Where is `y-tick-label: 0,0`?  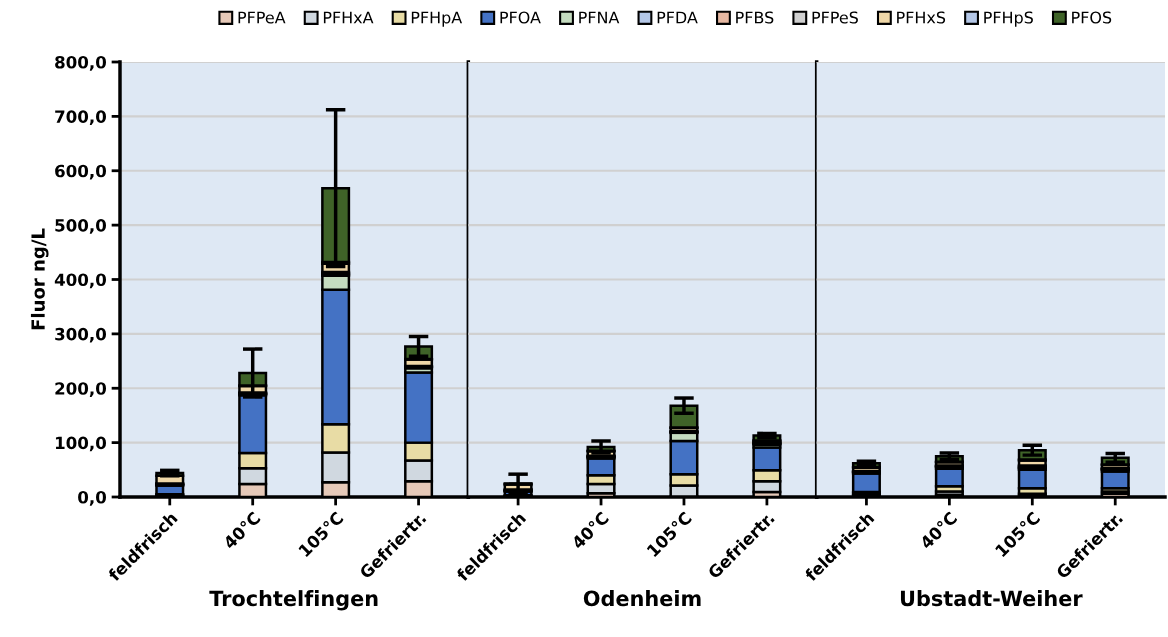 y-tick-label: 0,0 is located at coordinates (92, 498).